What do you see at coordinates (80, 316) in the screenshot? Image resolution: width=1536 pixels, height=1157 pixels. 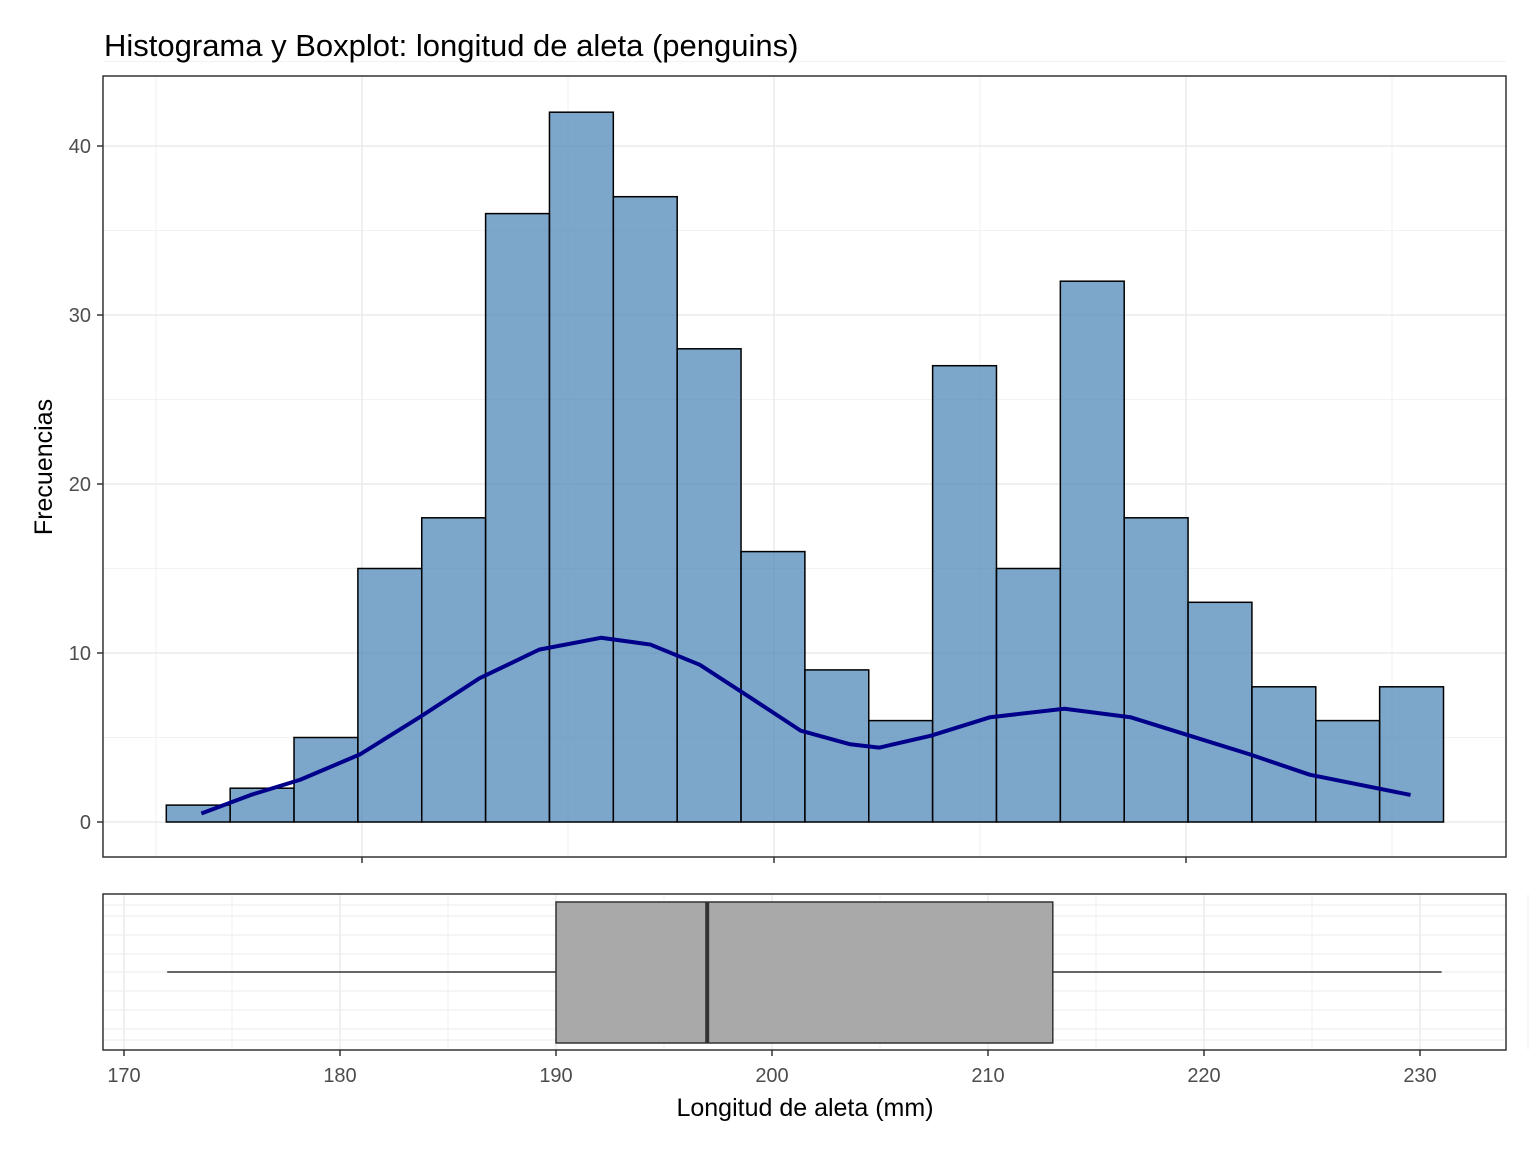 I see `y-tick-label: 30` at bounding box center [80, 316].